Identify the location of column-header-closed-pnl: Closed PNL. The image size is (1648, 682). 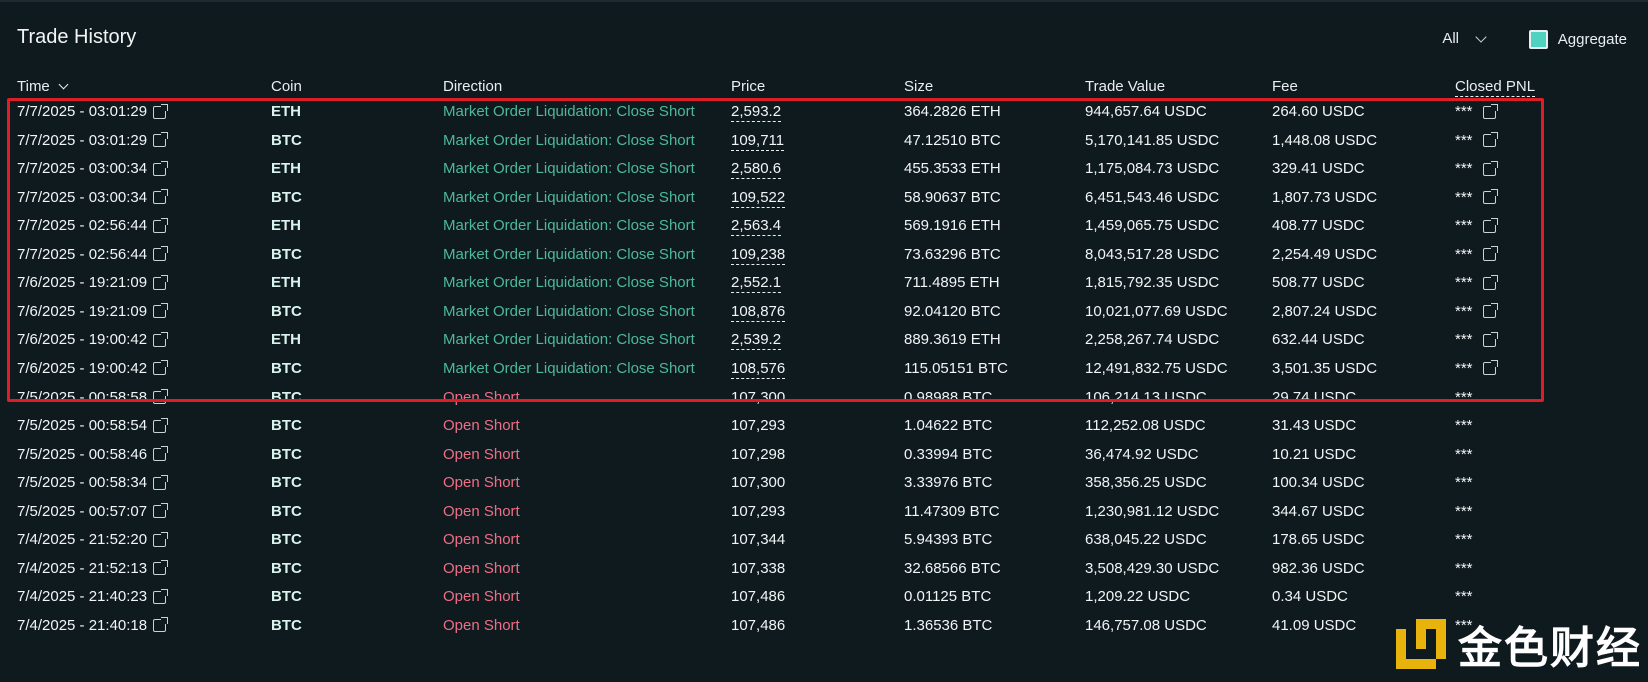
(1495, 87).